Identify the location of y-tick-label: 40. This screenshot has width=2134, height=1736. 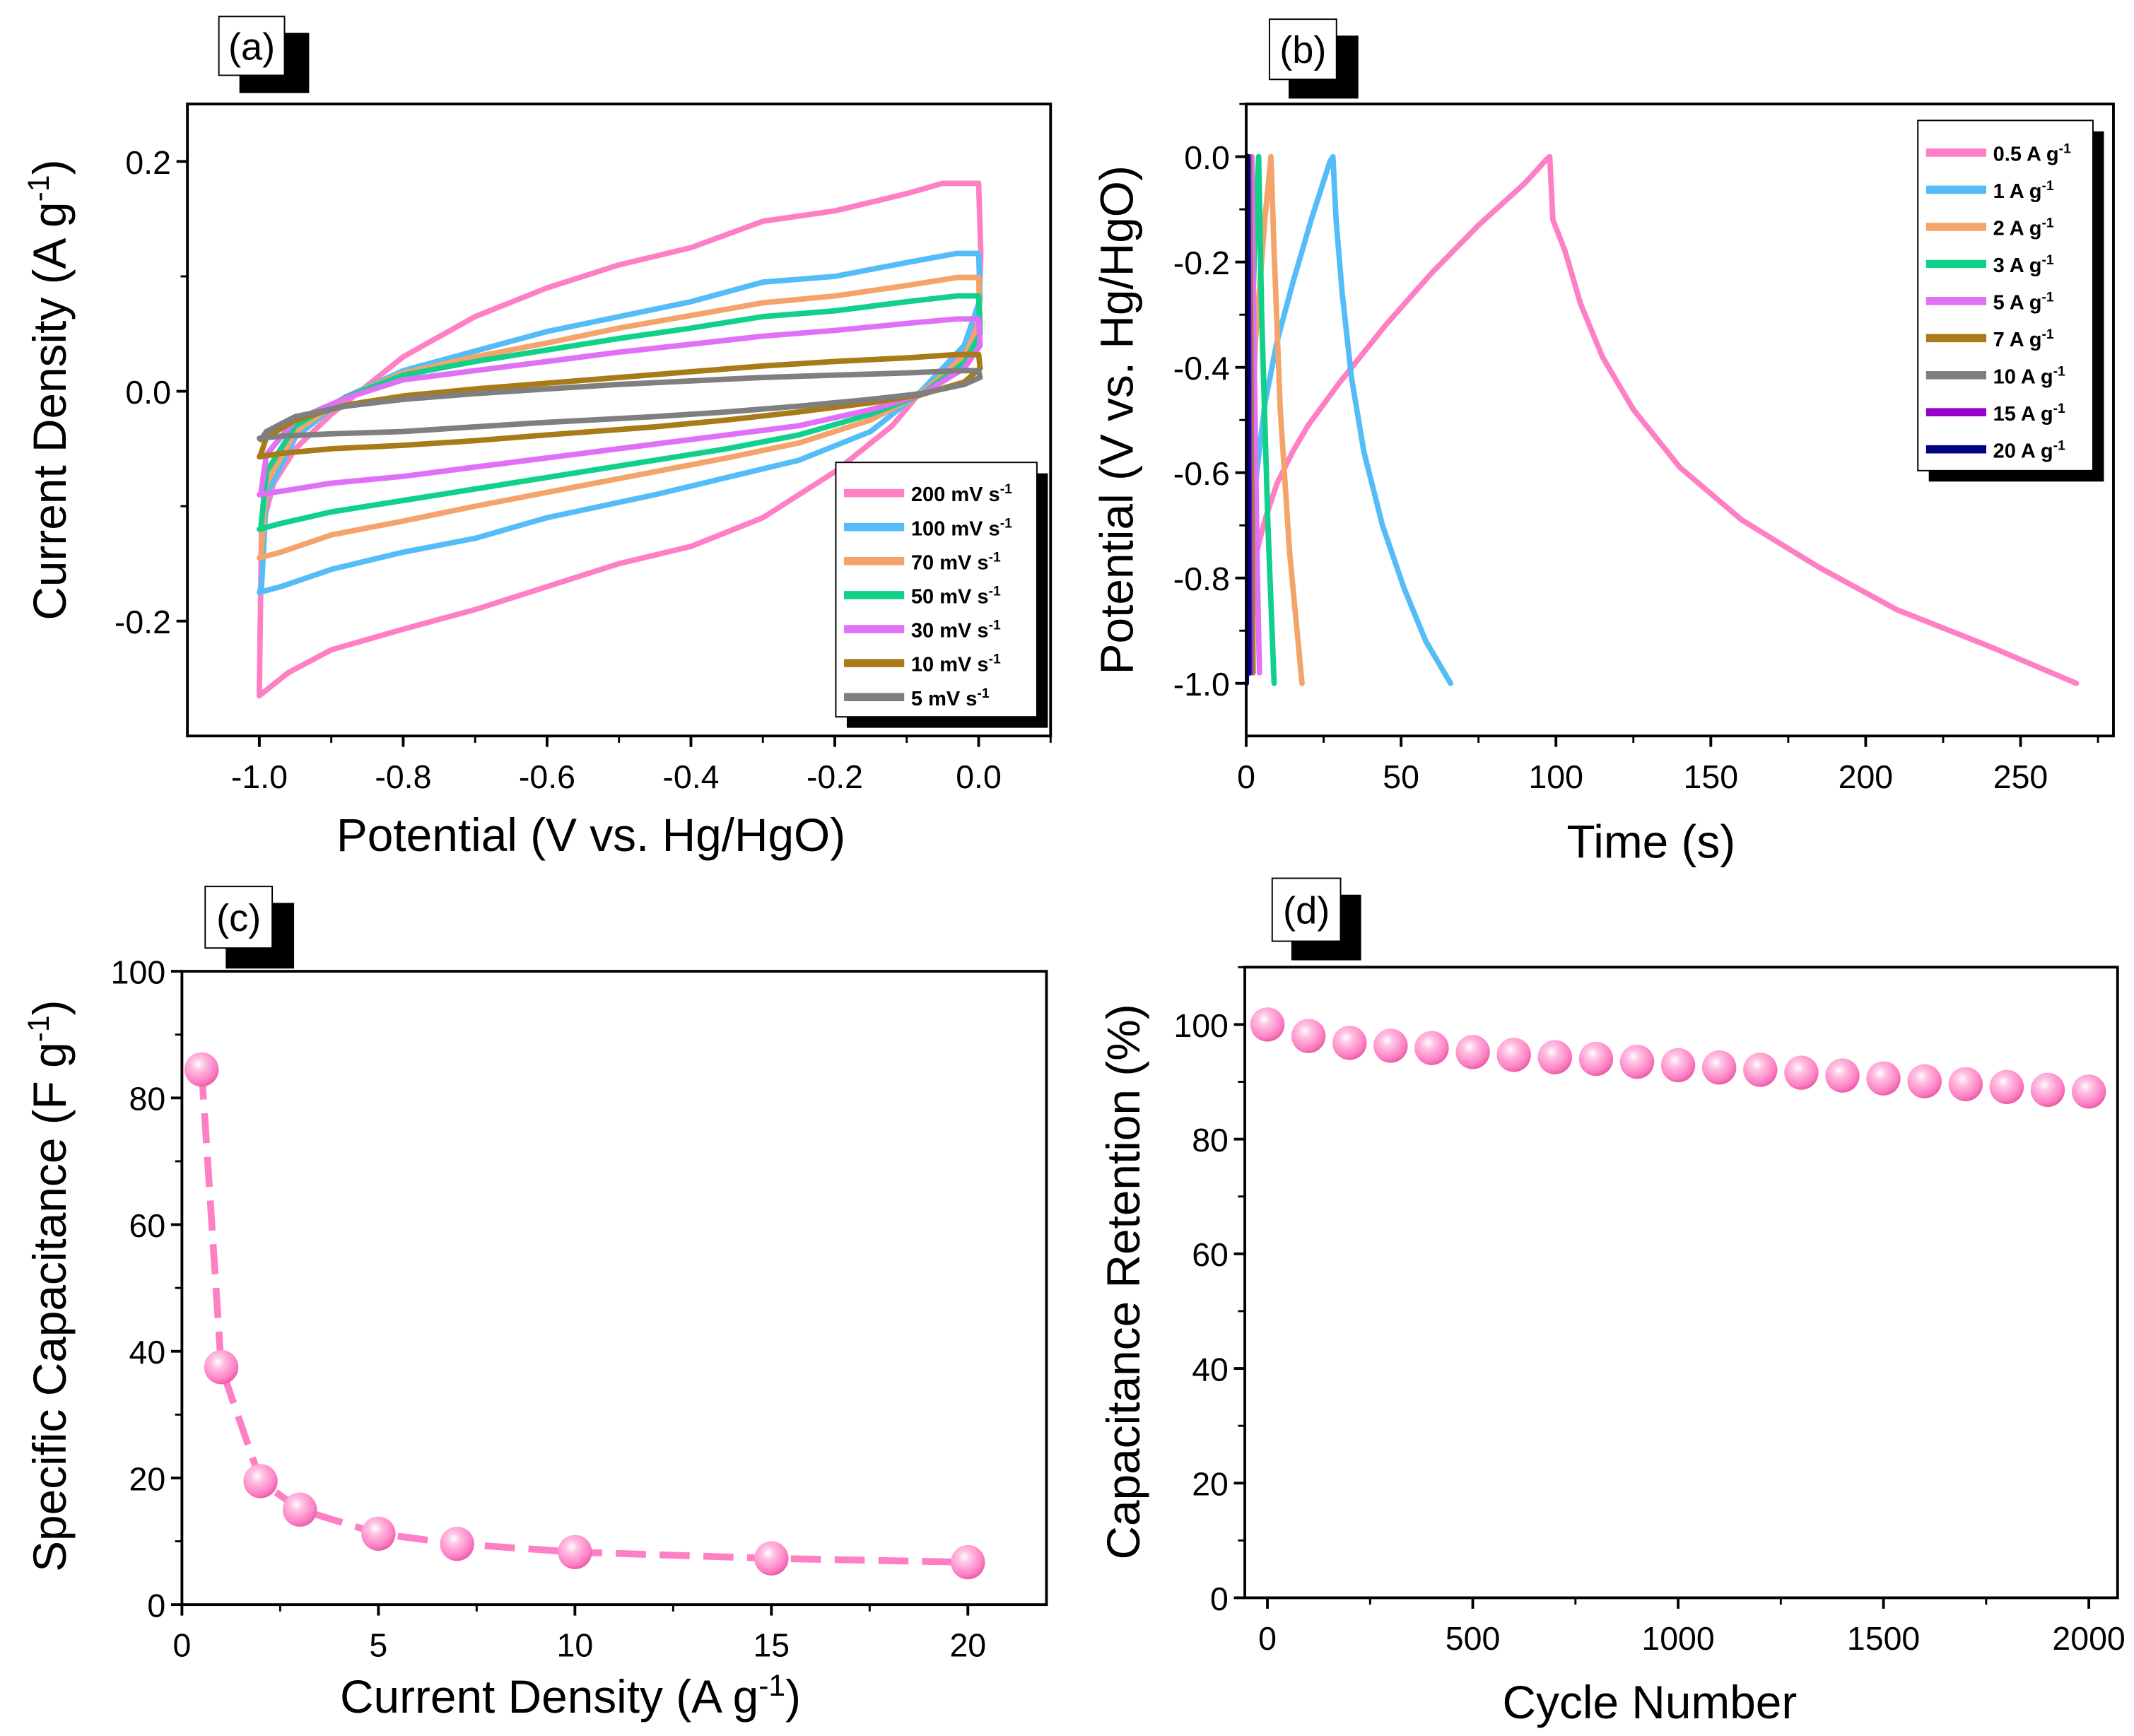
(1210, 1369).